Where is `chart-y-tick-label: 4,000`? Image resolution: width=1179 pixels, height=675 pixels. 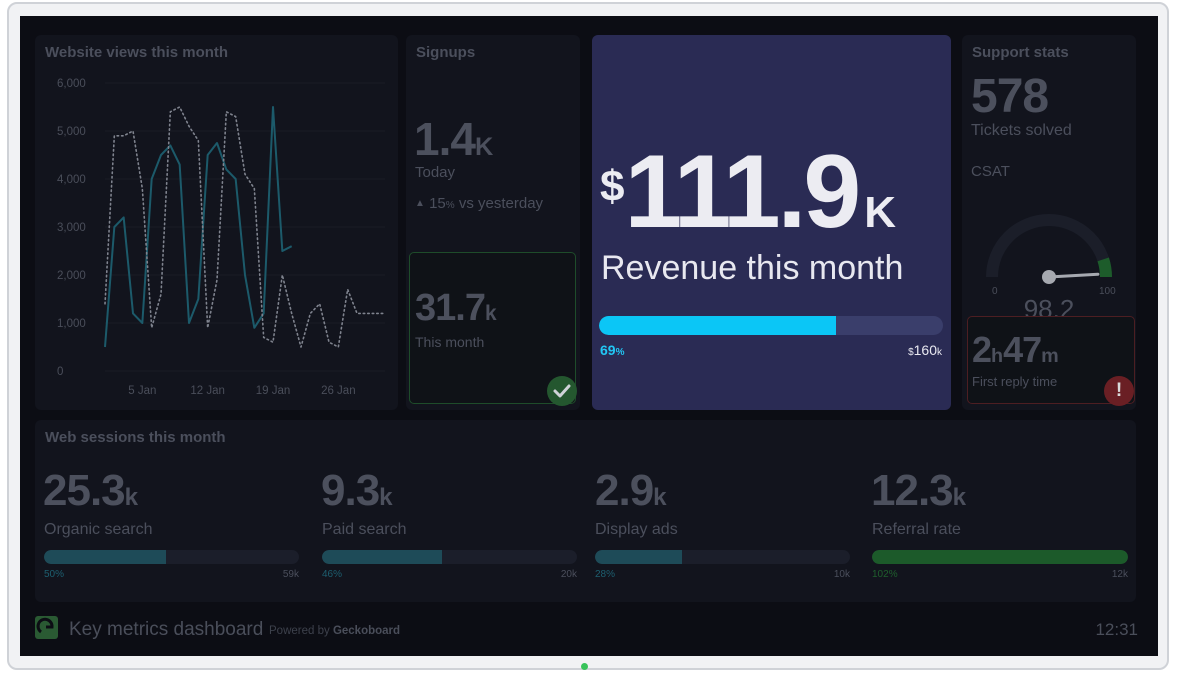
chart-y-tick-label: 4,000 is located at coordinates (71, 180).